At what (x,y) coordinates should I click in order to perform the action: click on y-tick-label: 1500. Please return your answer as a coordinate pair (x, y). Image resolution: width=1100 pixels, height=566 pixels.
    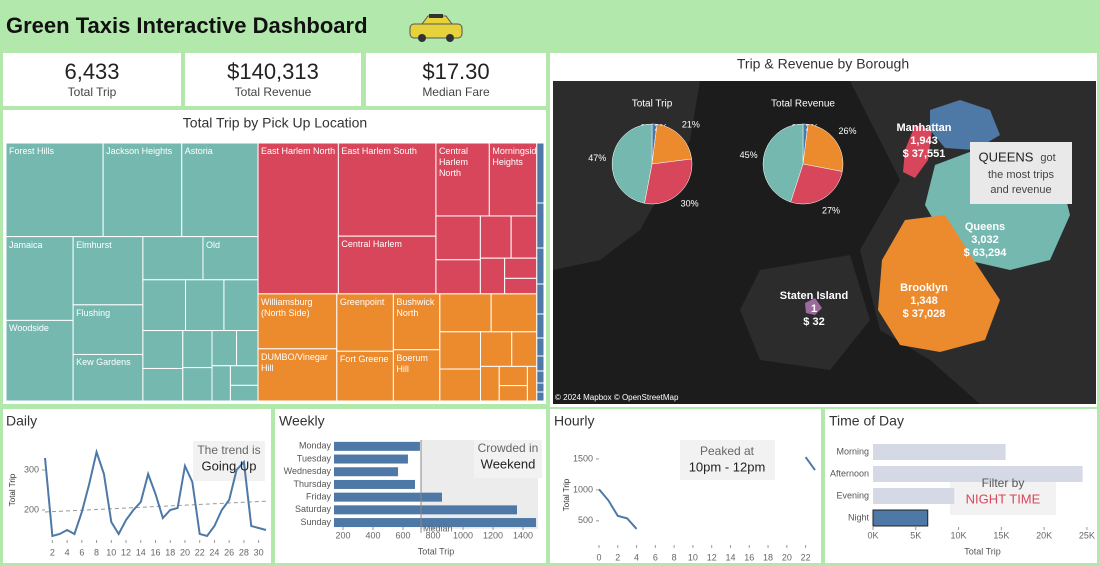
    Looking at the image, I should click on (583, 458).